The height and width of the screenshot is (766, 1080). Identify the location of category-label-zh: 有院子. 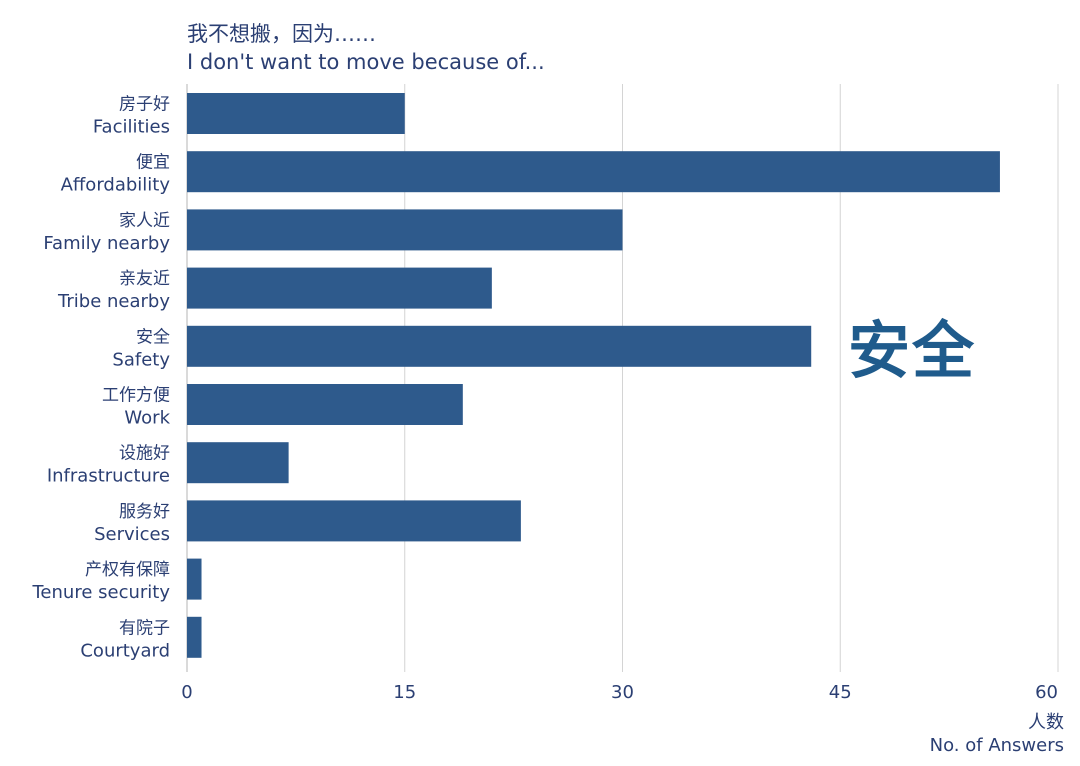
(144, 628).